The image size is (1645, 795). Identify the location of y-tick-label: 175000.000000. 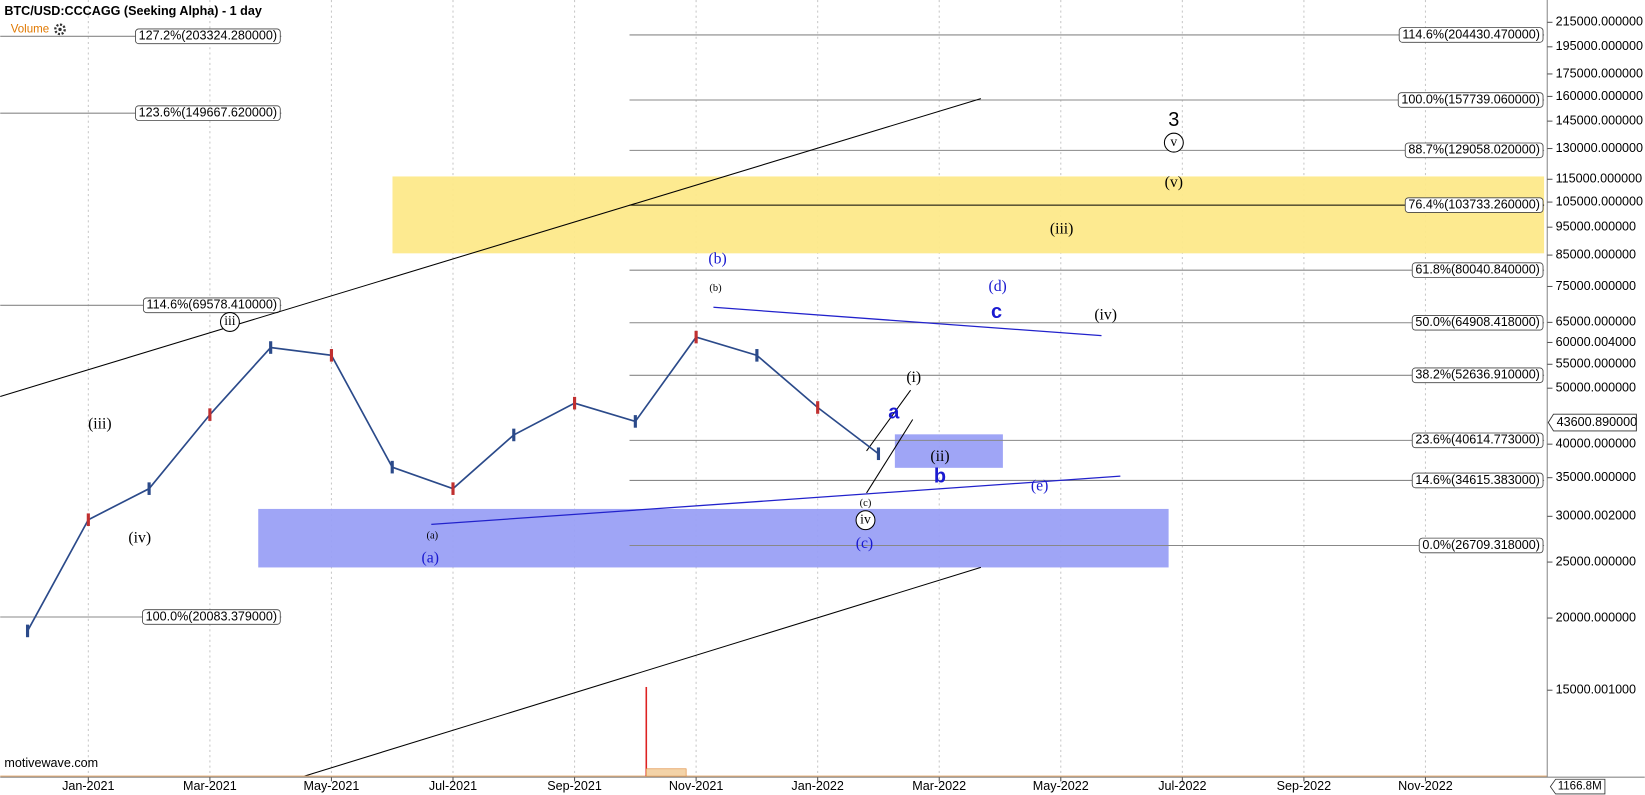
(1599, 73).